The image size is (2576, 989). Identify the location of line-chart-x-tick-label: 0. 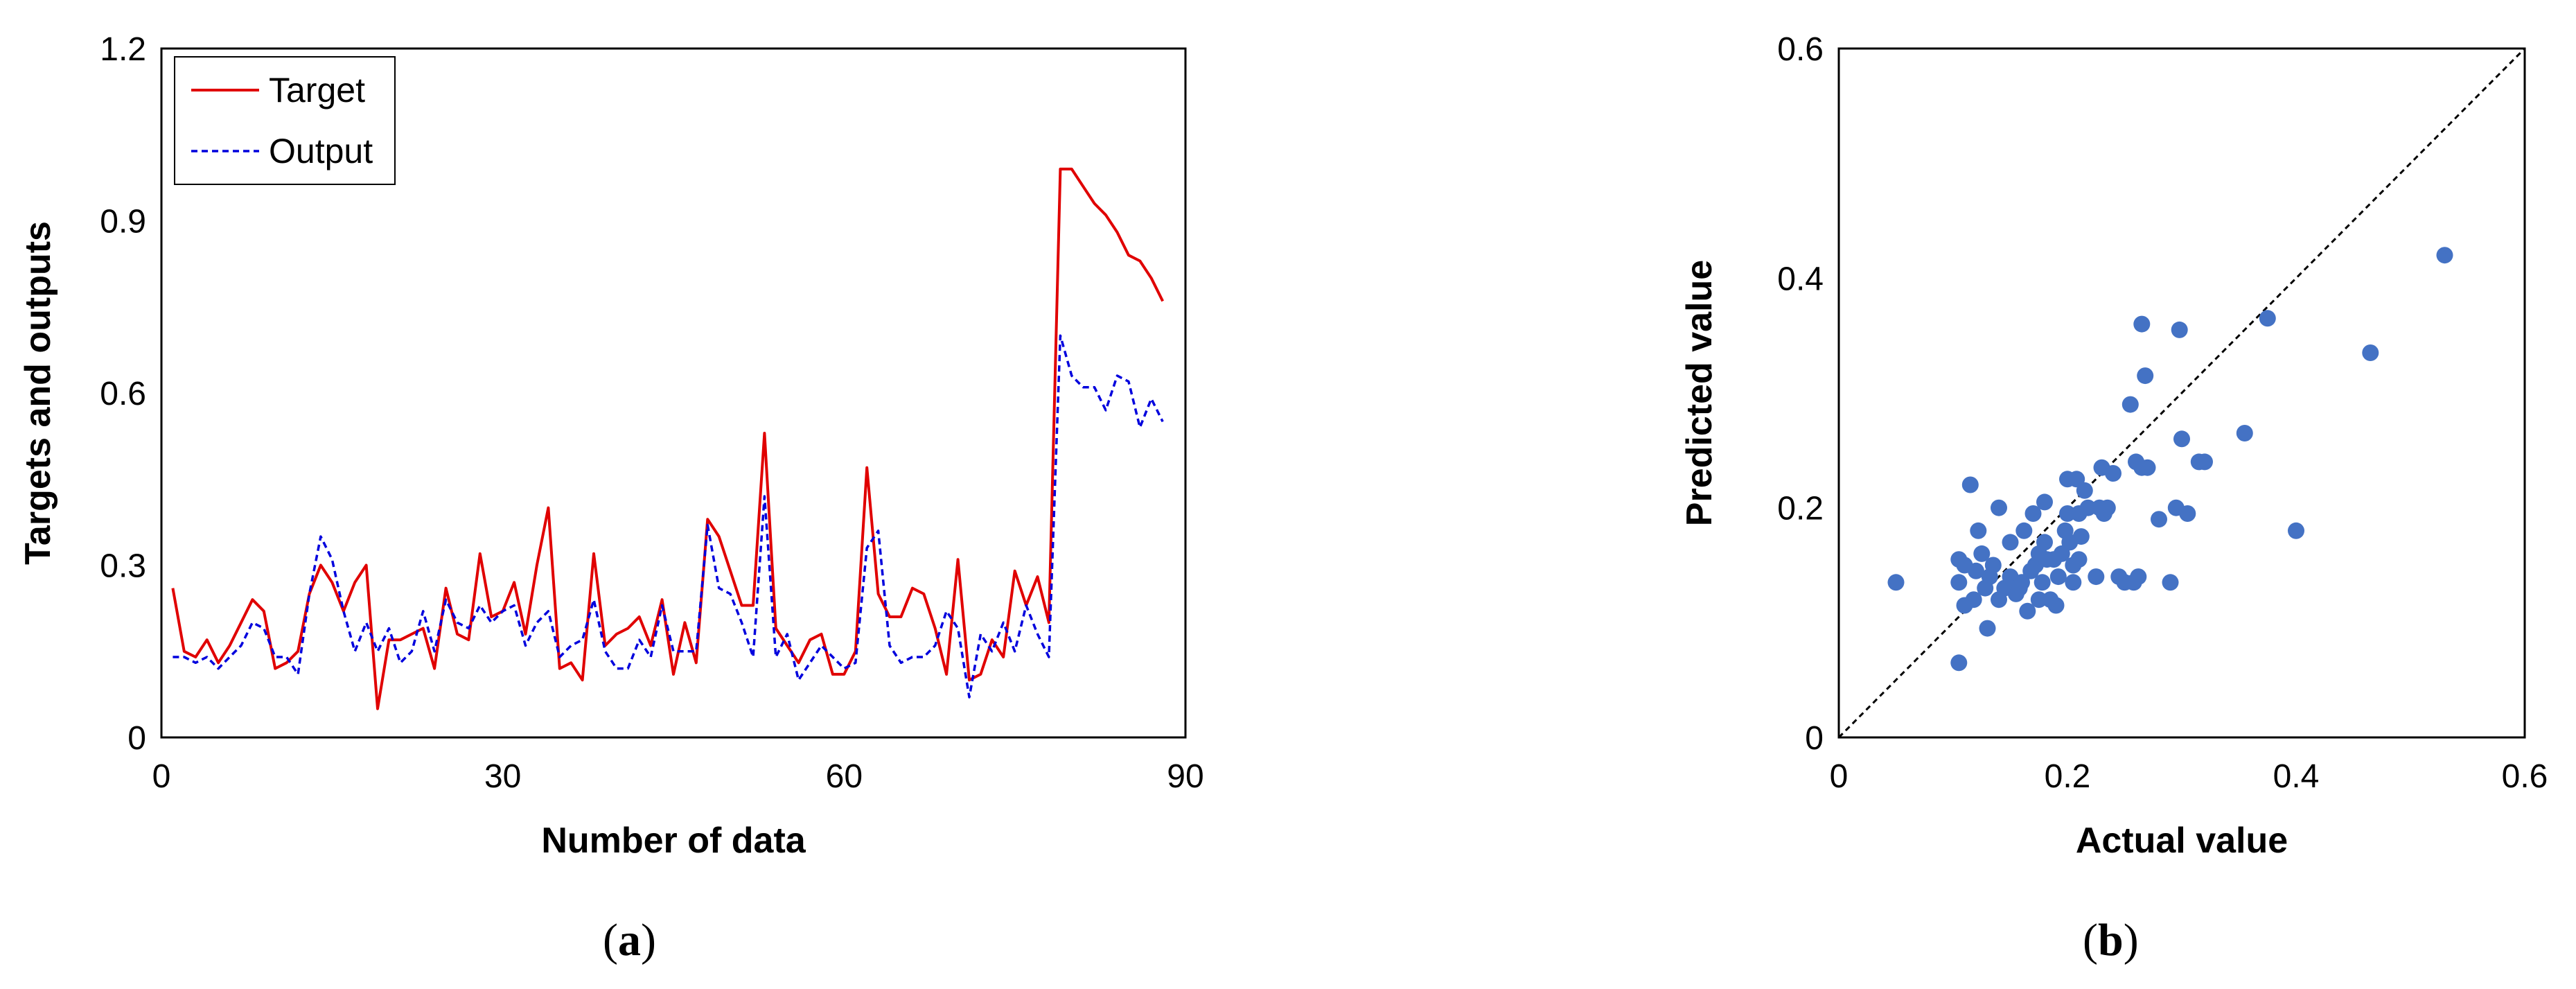
(161, 777).